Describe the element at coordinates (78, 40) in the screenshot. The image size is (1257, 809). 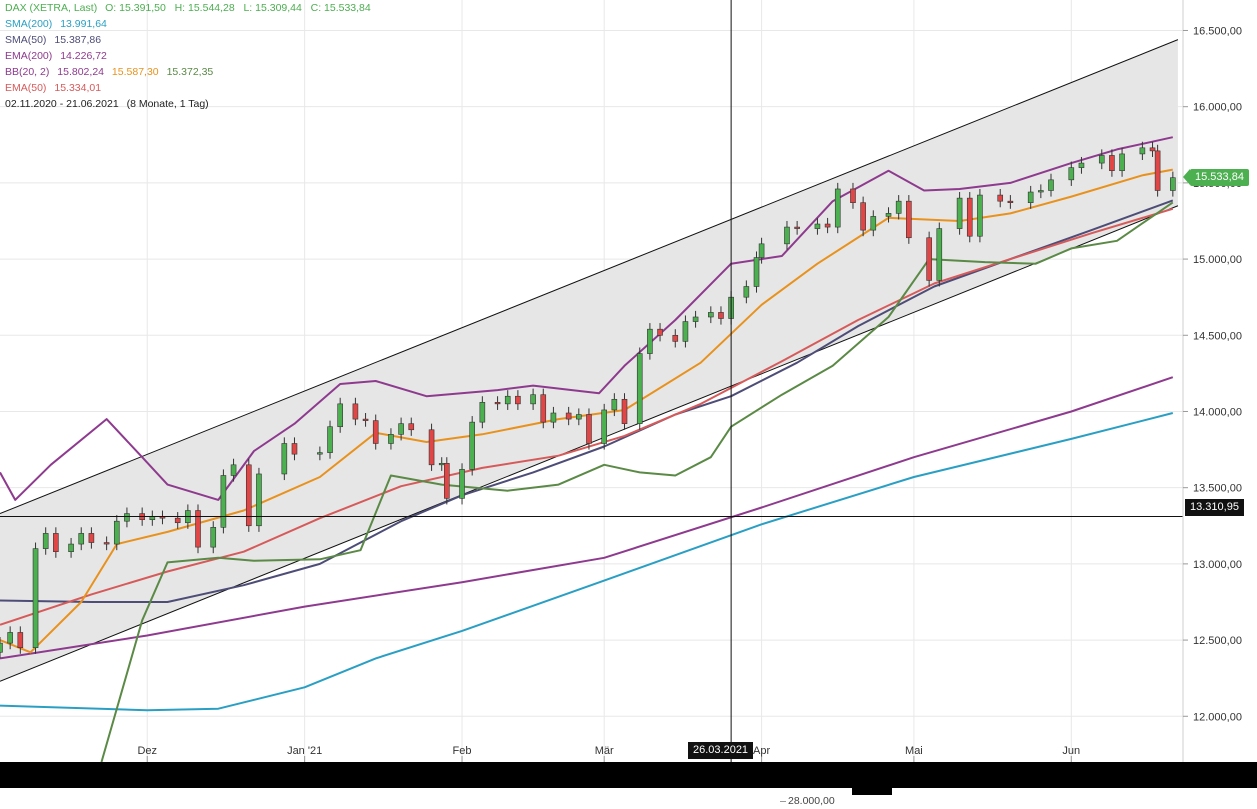
I see `legend-sma50-value: 15.387,86` at that location.